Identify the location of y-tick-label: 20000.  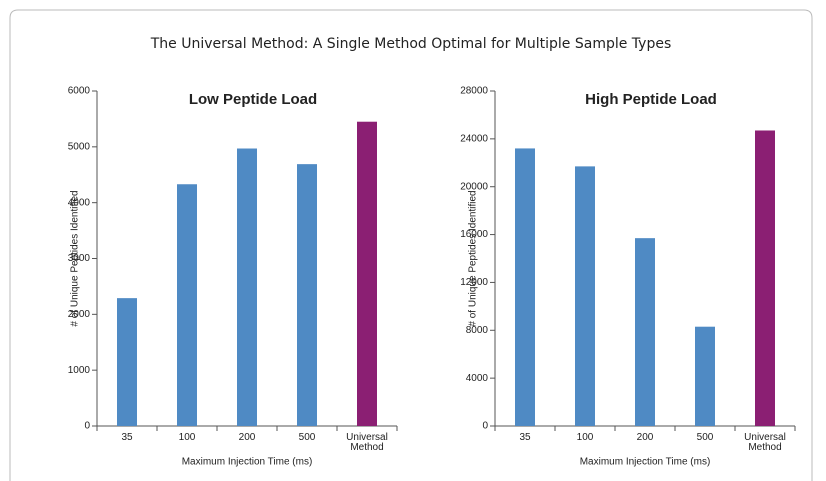
(474, 186).